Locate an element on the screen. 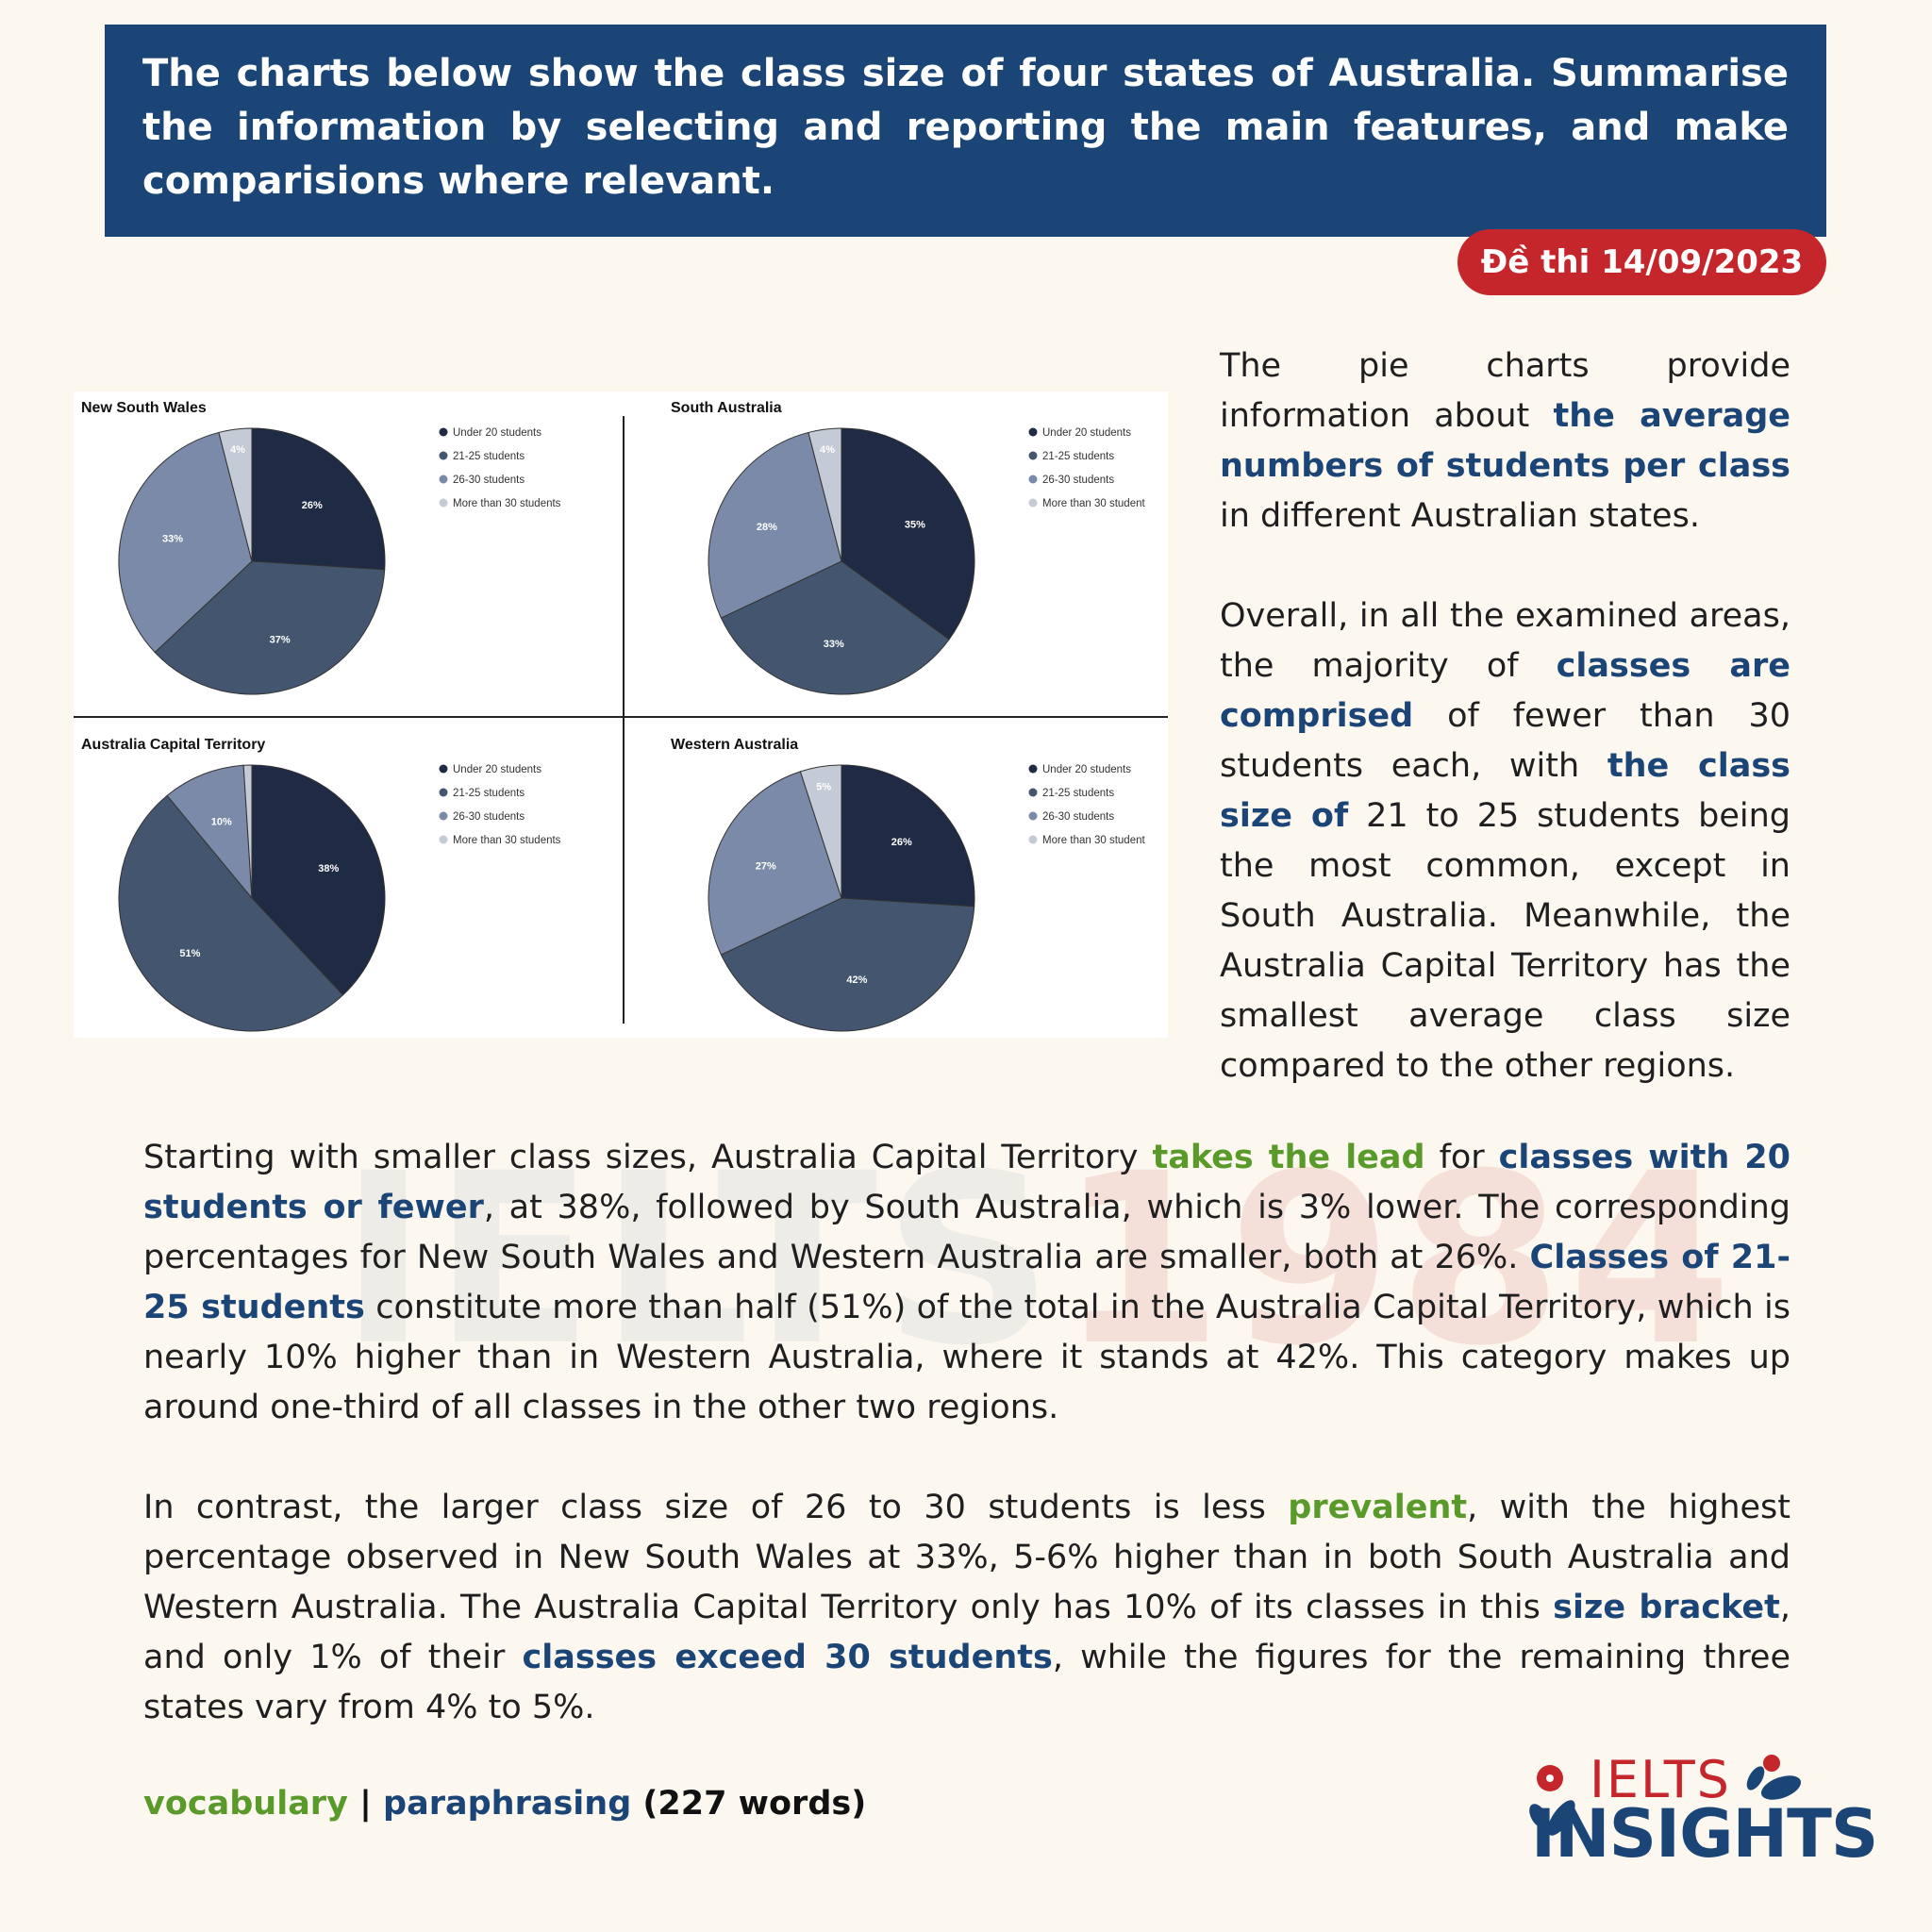  slice-label: 35% is located at coordinates (915, 524).